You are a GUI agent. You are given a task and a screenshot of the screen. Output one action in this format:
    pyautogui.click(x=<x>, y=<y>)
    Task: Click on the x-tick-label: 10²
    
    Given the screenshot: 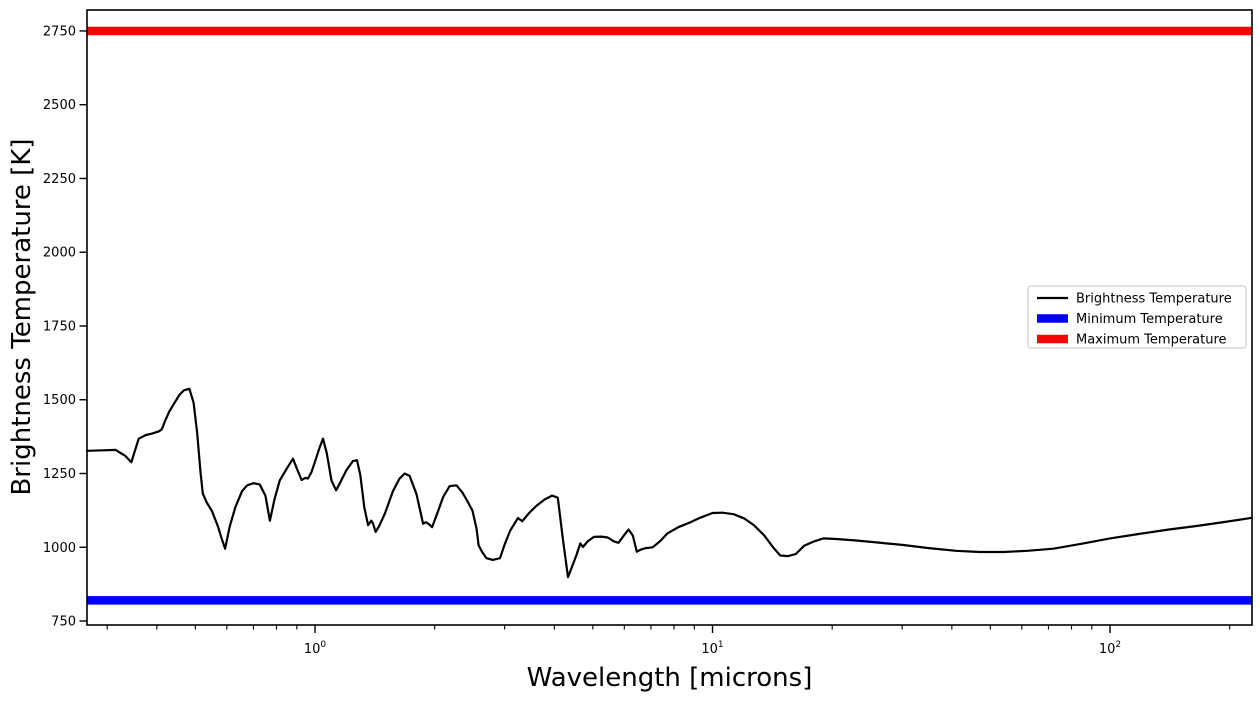 What is the action you would take?
    pyautogui.click(x=1110, y=648)
    